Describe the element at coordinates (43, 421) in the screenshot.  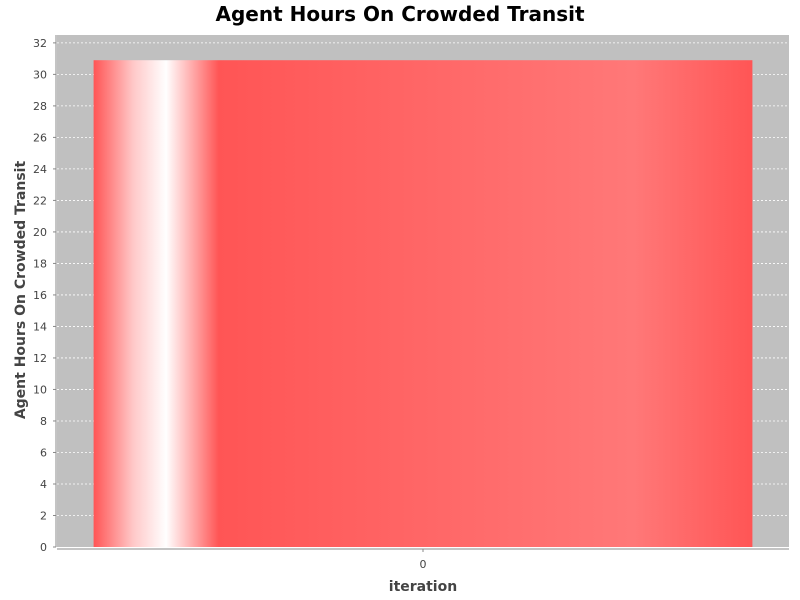
I see `y-tick-label: 8` at that location.